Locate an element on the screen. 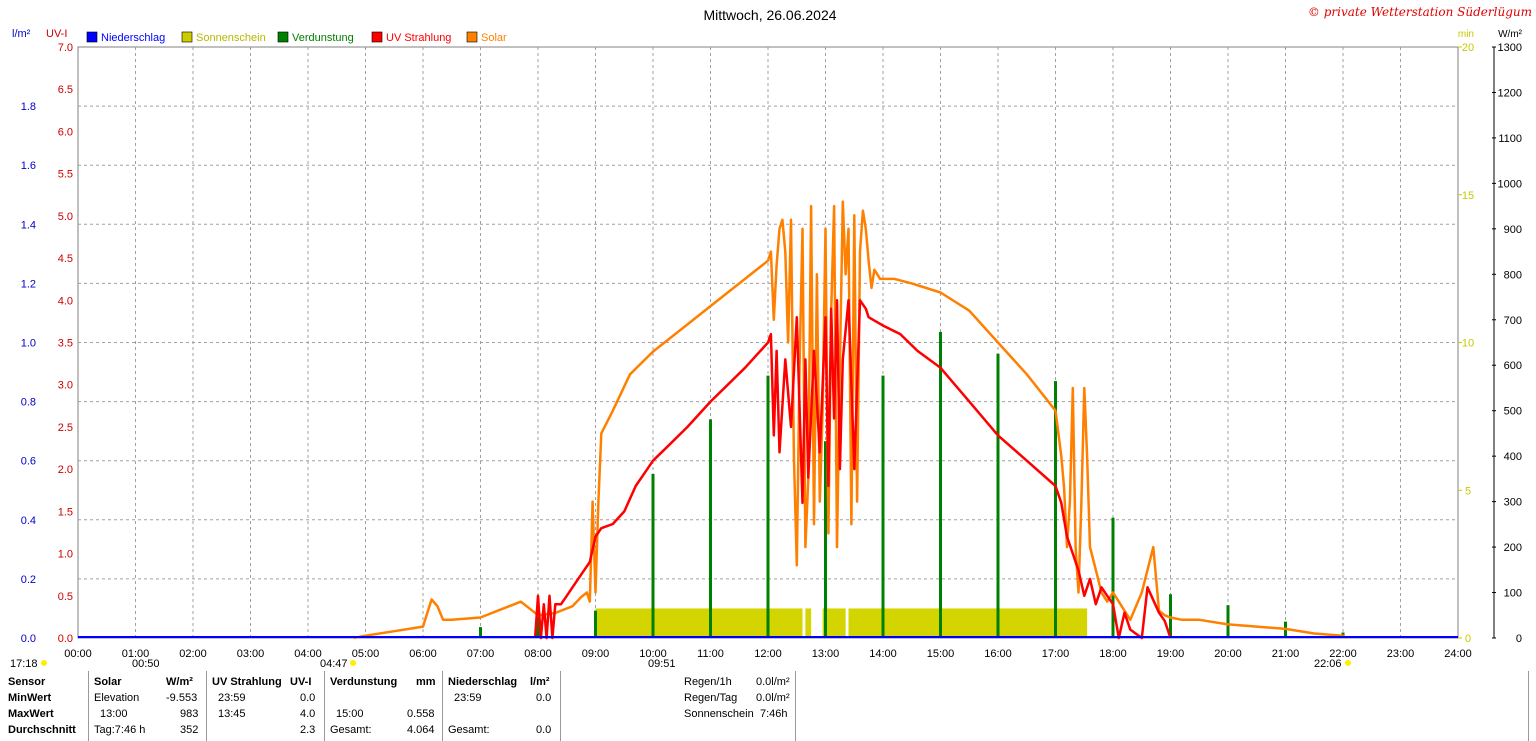 The width and height of the screenshot is (1536, 741). header-uv: UV Strahlung is located at coordinates (247, 682).